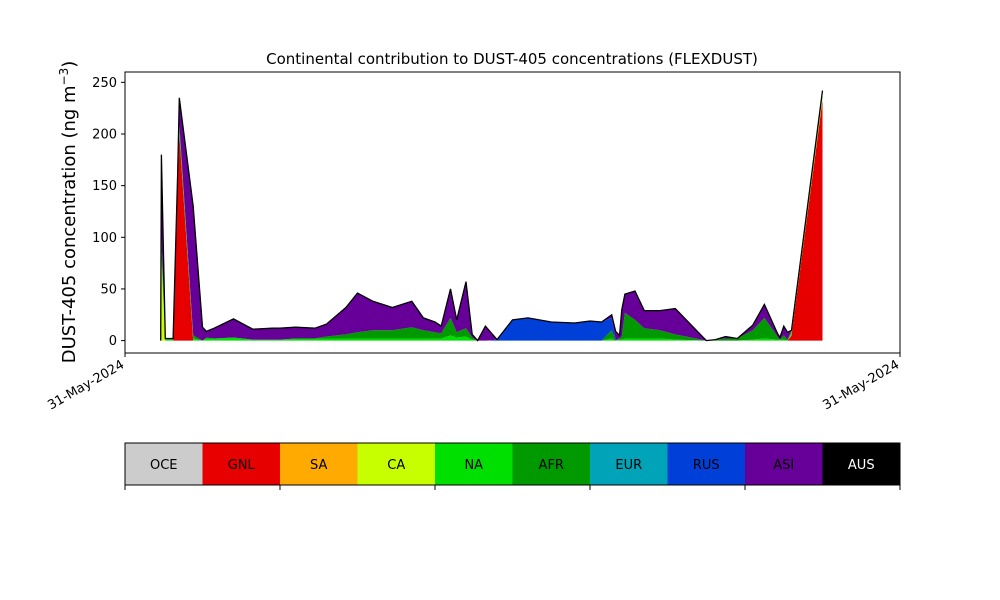  I want to click on colorbar-swatch-na, so click(474, 464).